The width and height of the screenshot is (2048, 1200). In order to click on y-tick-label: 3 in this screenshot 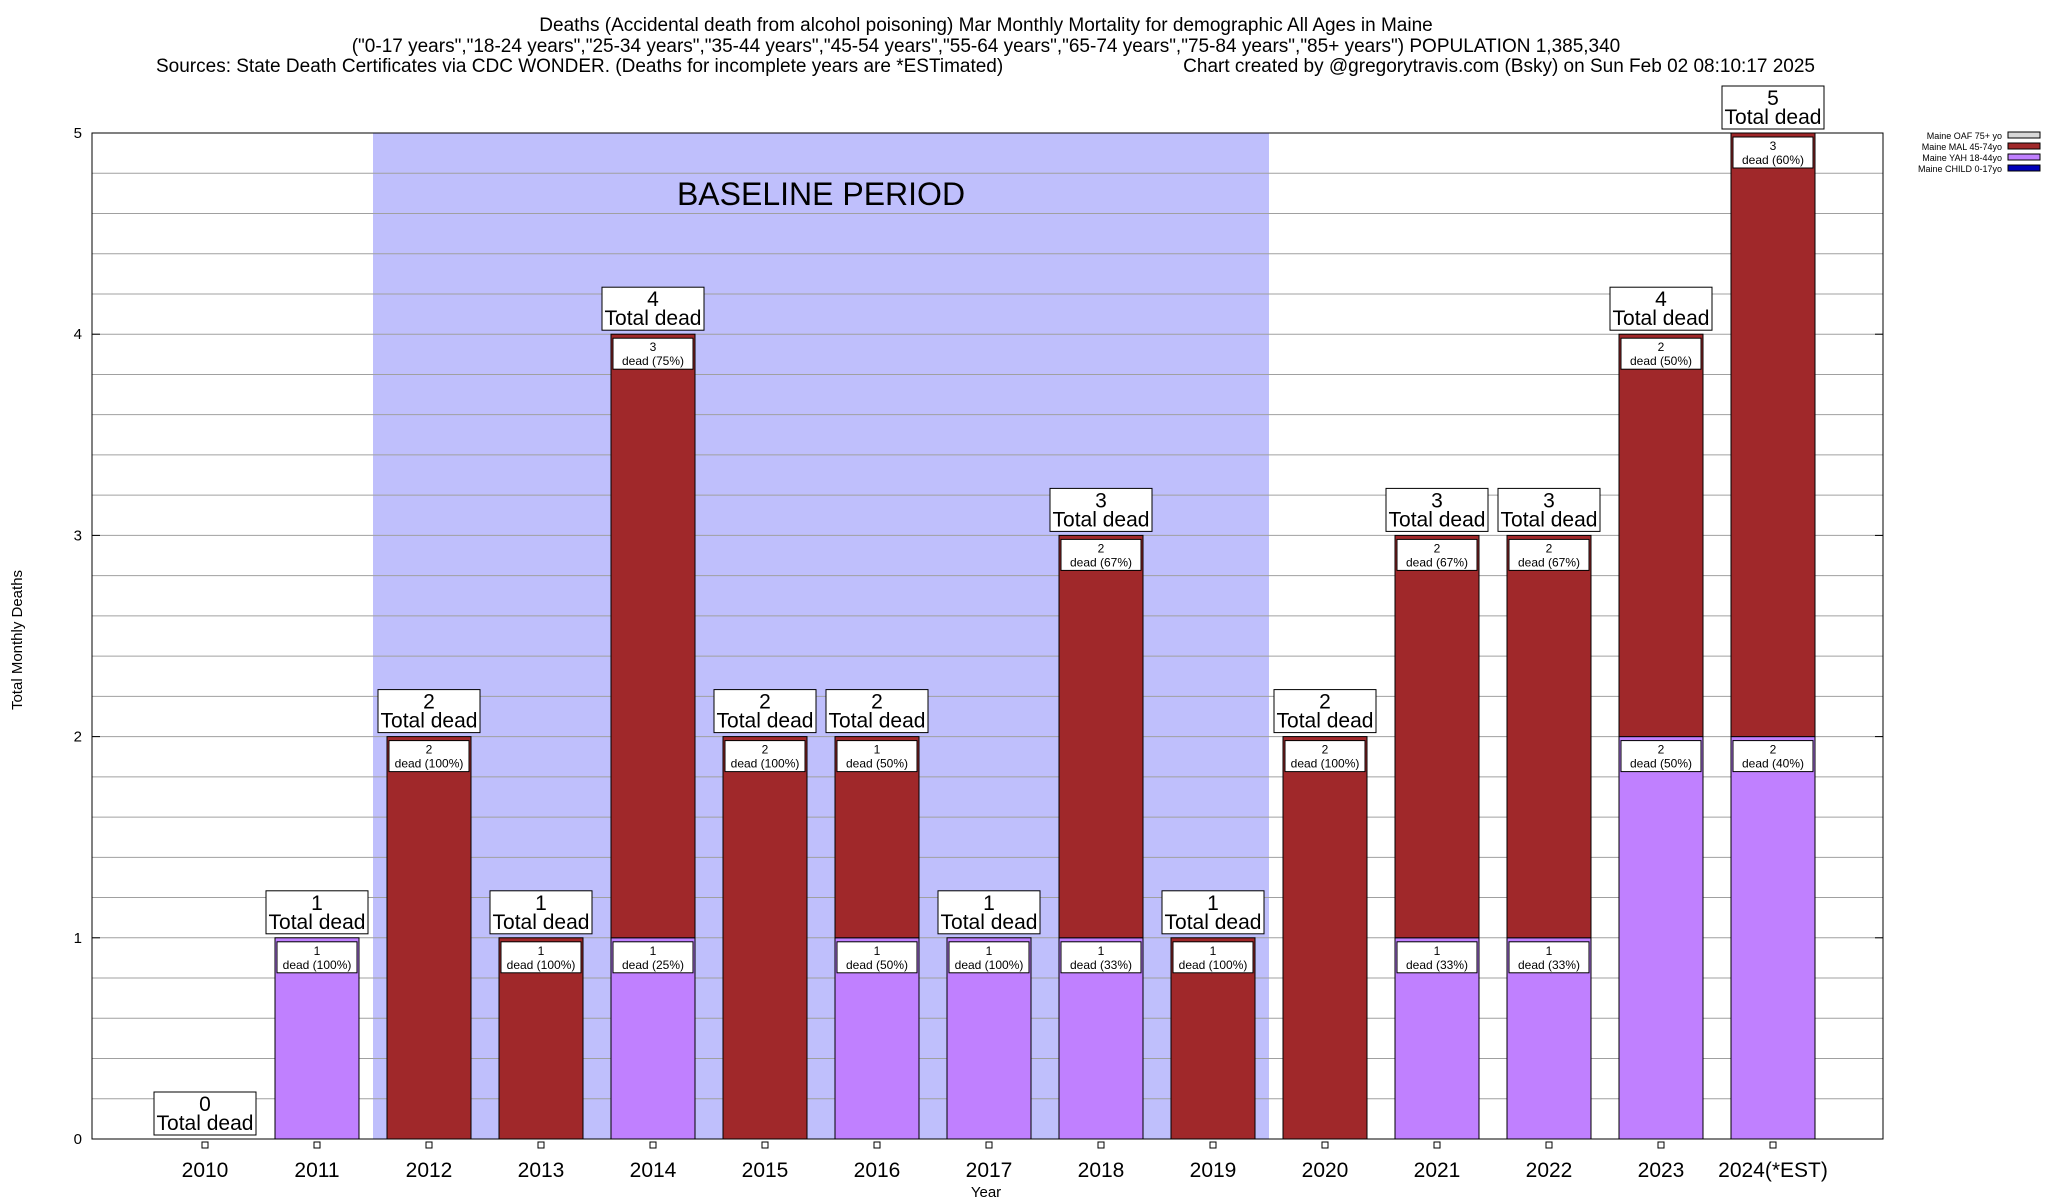, I will do `click(78, 535)`.